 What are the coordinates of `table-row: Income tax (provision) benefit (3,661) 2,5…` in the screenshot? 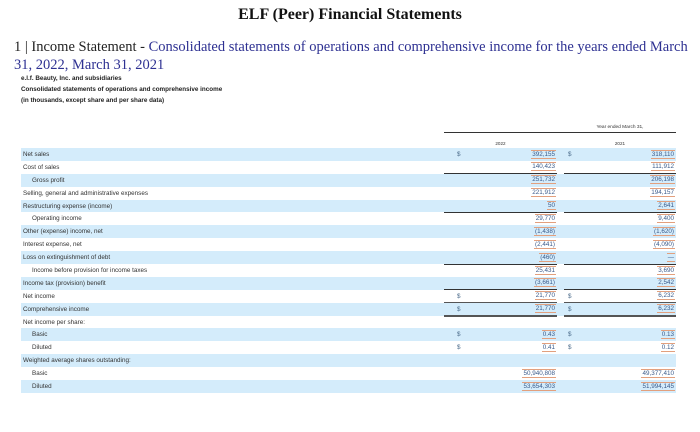 It's located at (348, 283).